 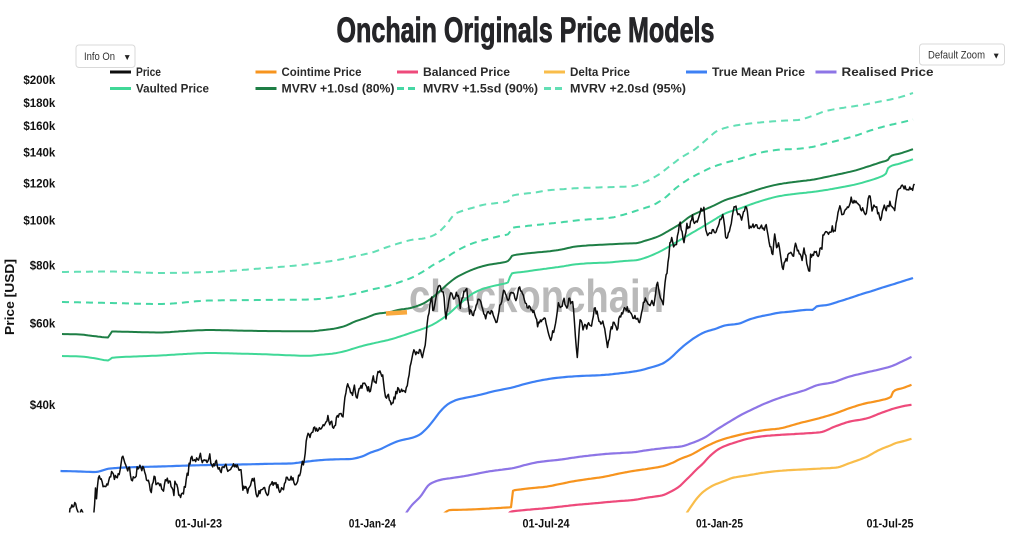 What do you see at coordinates (198, 525) in the screenshot?
I see `svg-text: 01-Jul-23` at bounding box center [198, 525].